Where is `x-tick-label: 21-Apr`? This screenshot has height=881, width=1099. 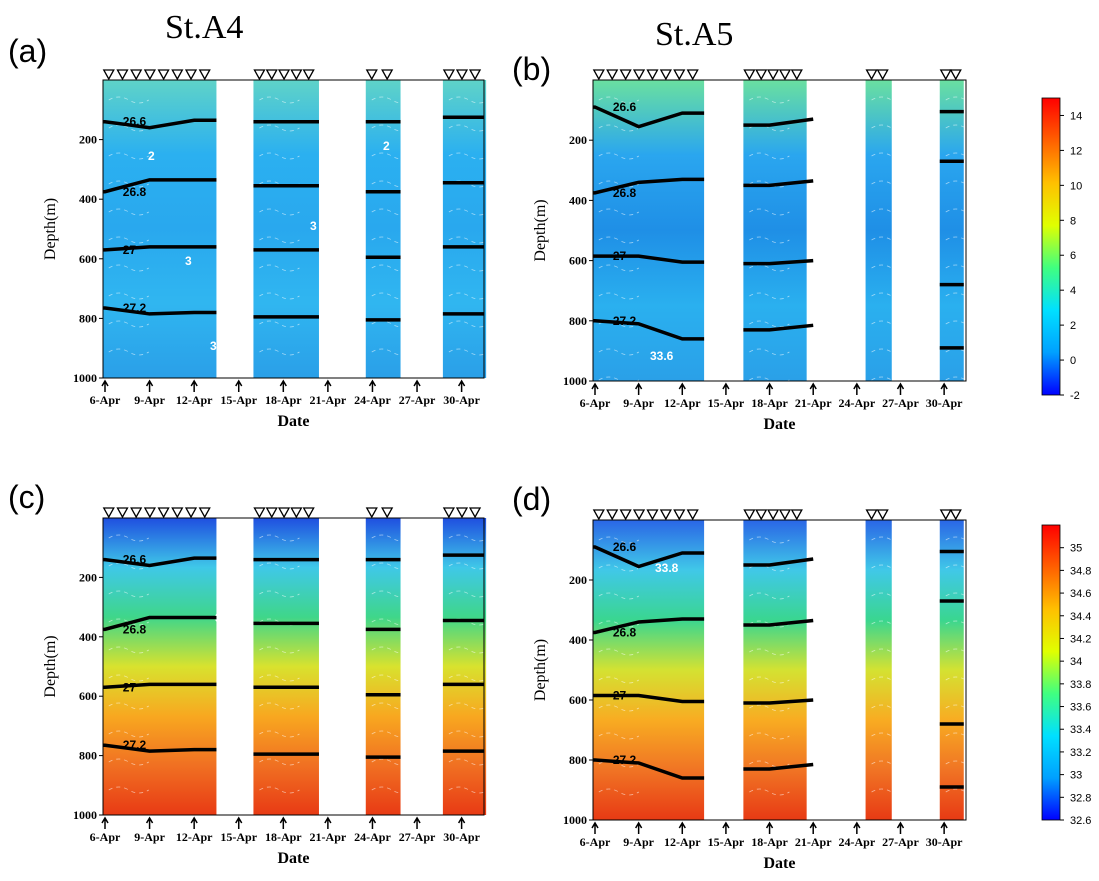
x-tick-label: 21-Apr is located at coordinates (813, 403).